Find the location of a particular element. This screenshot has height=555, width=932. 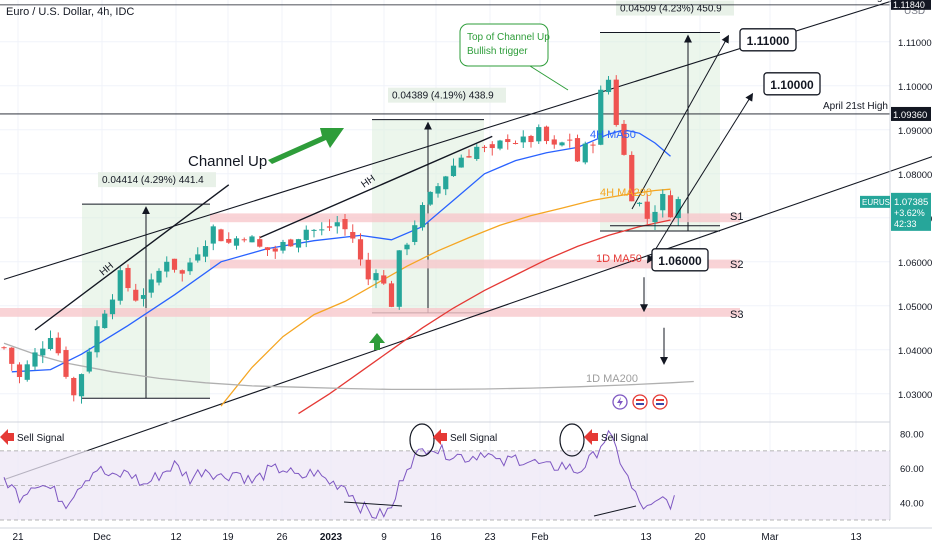

time-tick-label: 21 is located at coordinates (18, 537).